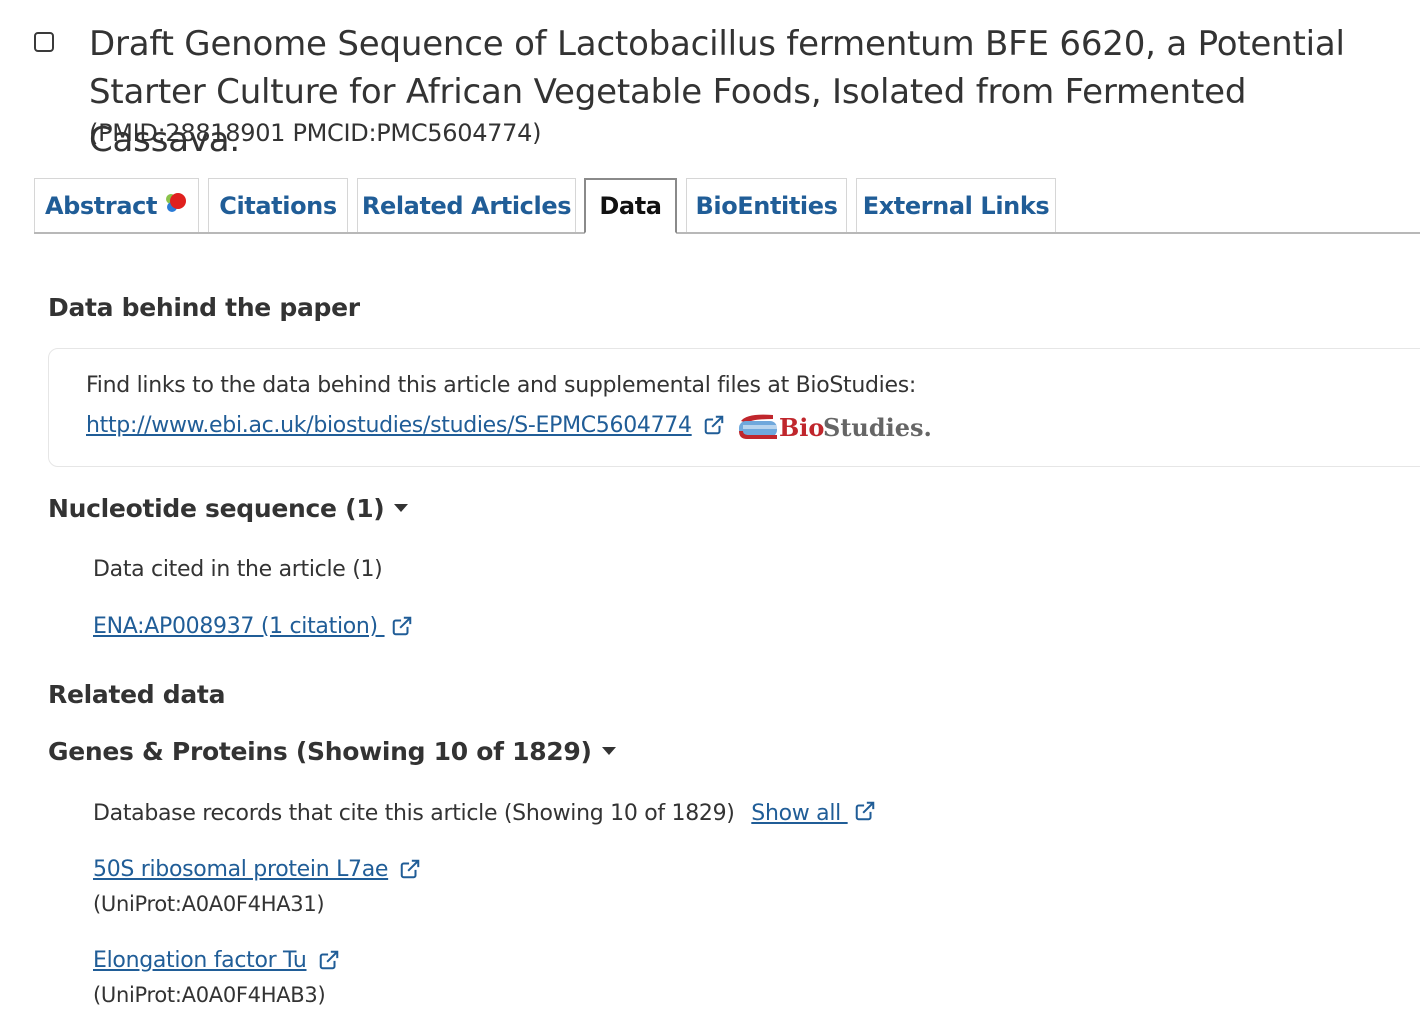 This screenshot has width=1420, height=1016. I want to click on tab-bioentities: BioEntities, so click(766, 205).